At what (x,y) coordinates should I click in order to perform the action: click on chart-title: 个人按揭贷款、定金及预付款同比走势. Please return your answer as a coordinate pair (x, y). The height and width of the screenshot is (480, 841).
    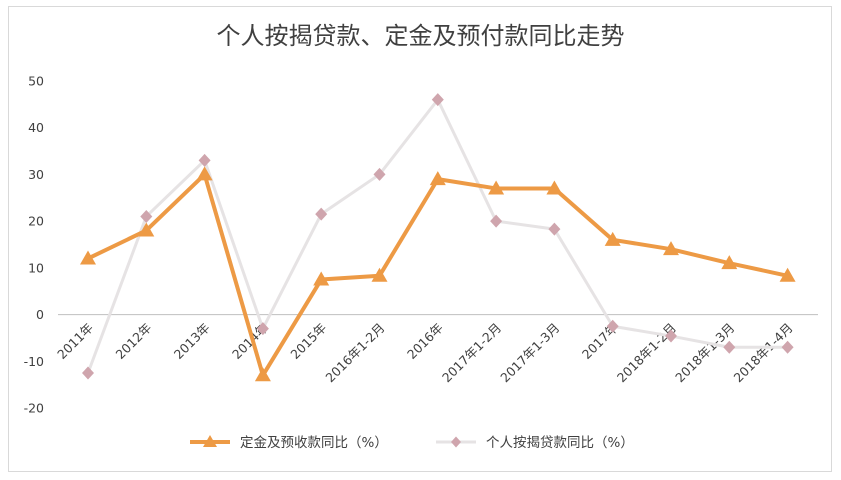
    Looking at the image, I should click on (420, 36).